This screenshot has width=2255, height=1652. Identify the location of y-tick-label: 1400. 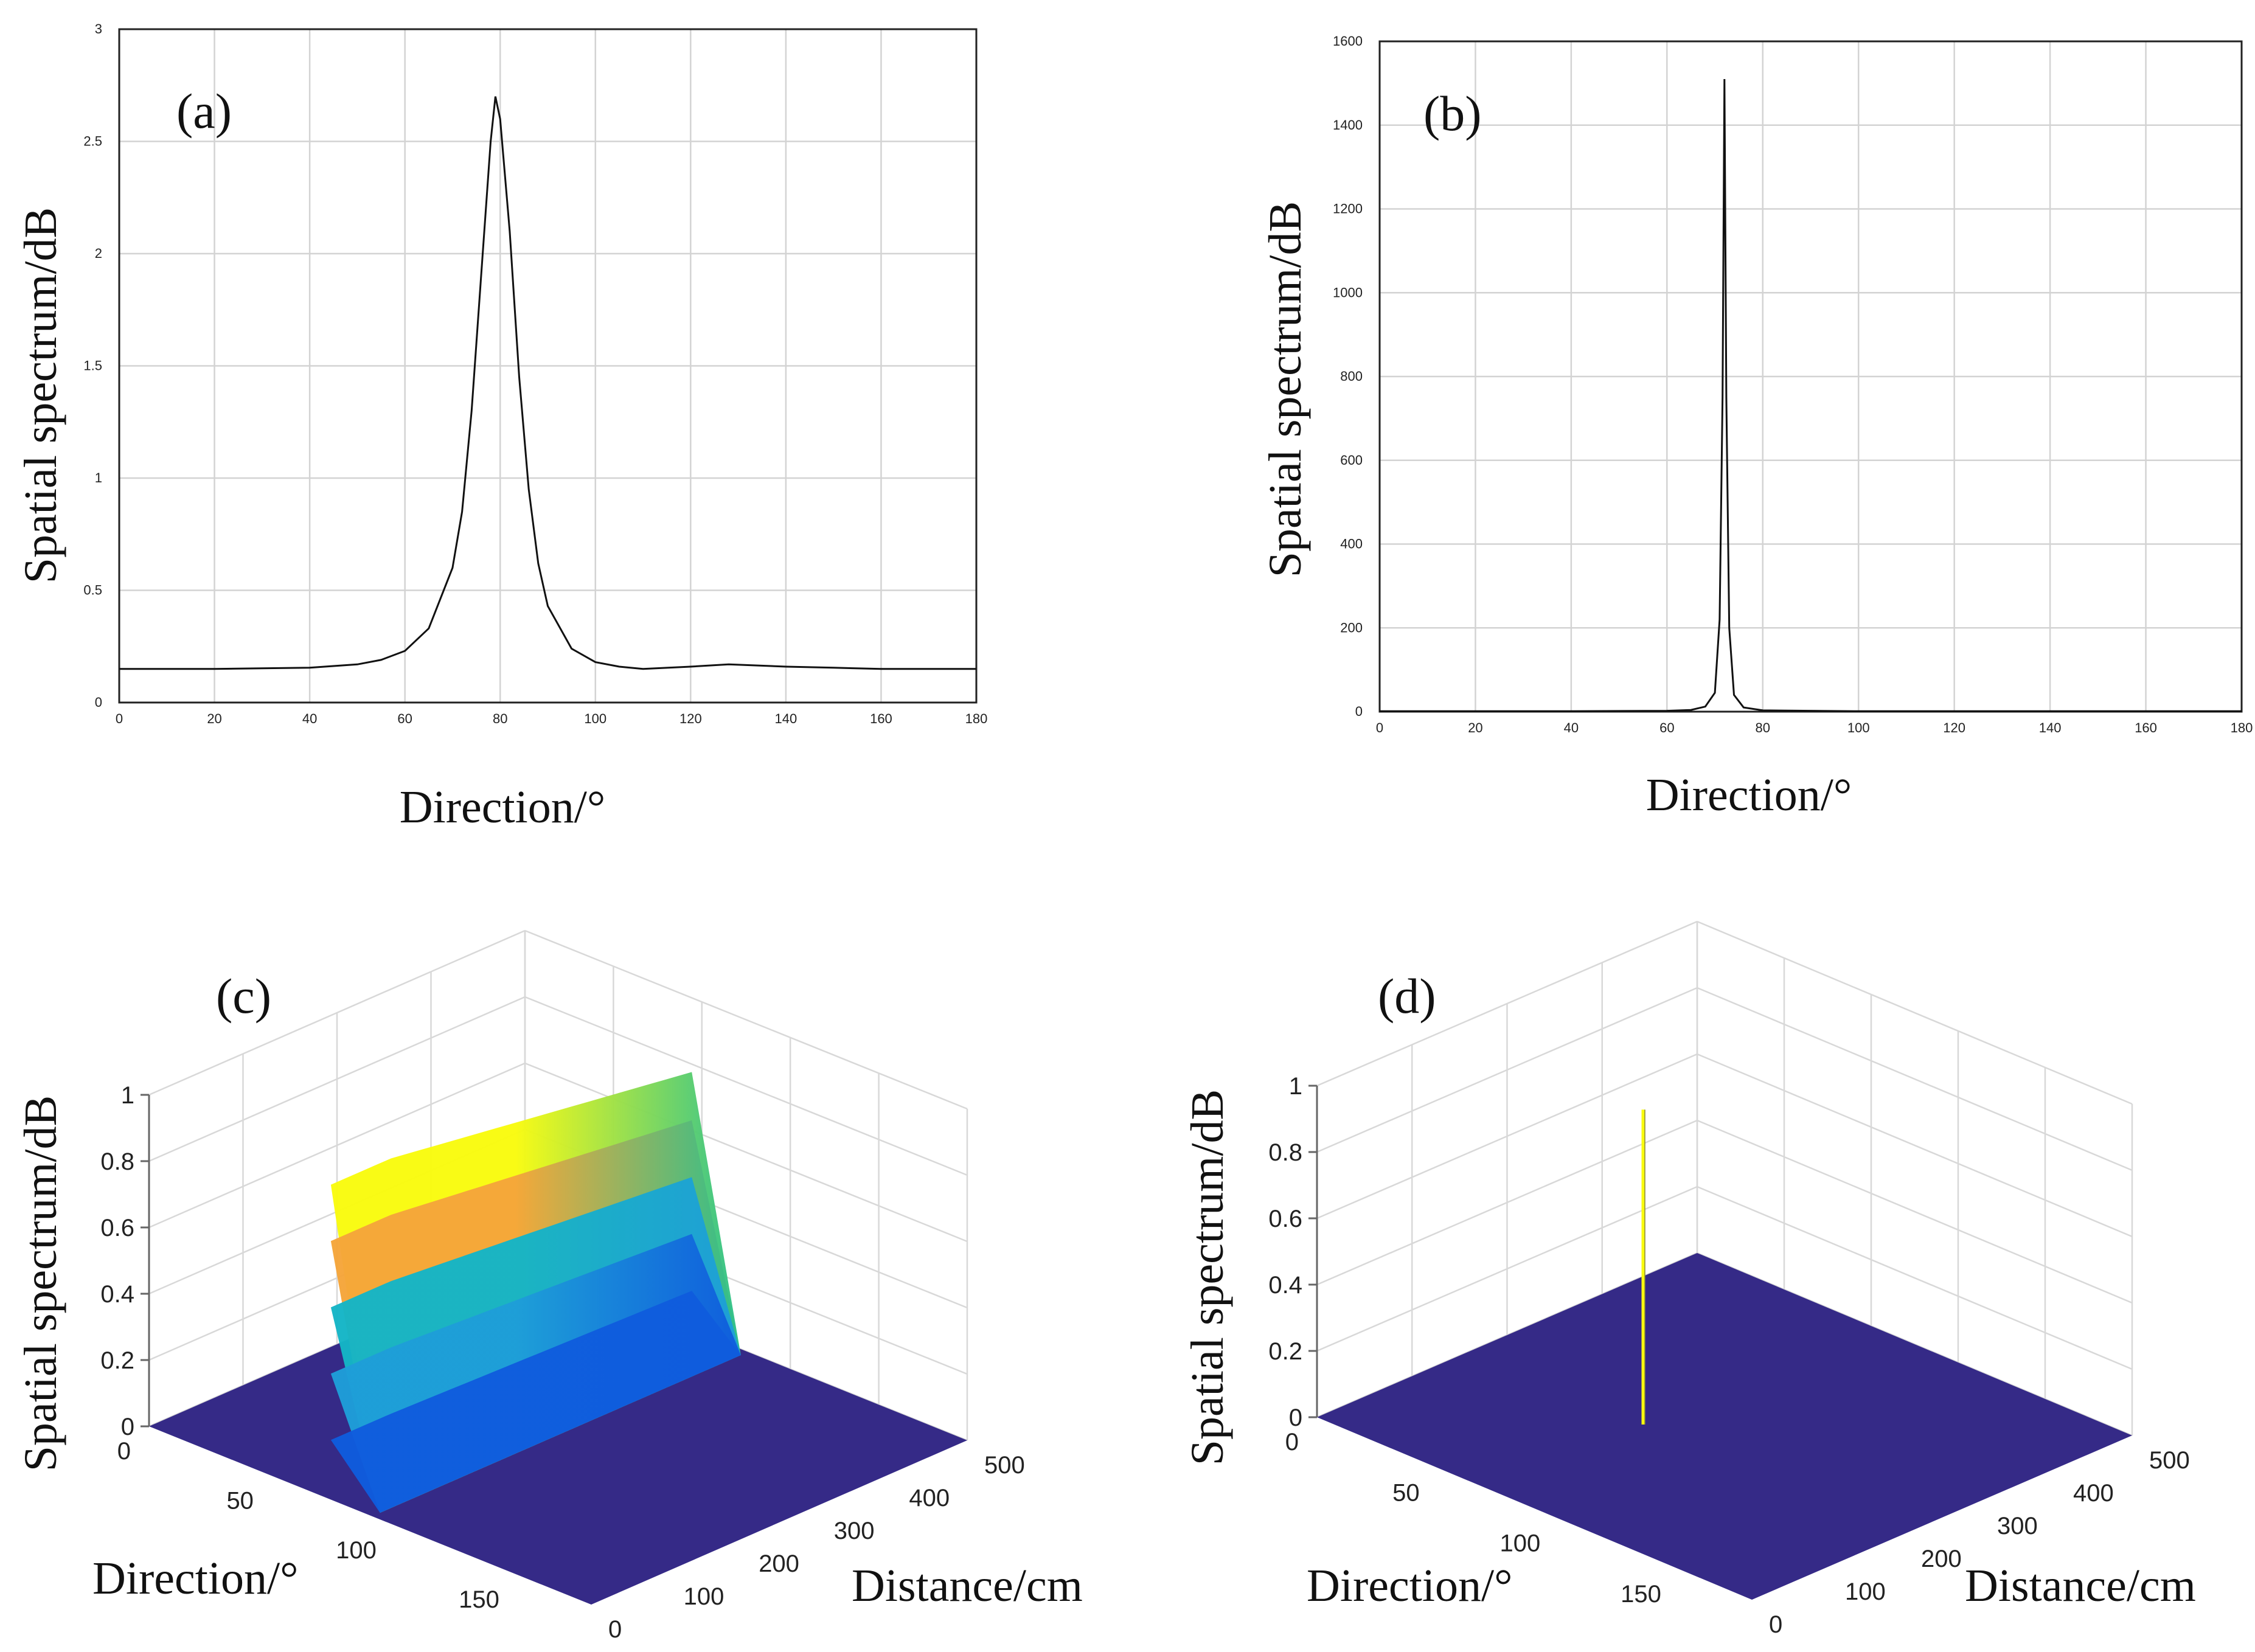
(1348, 125).